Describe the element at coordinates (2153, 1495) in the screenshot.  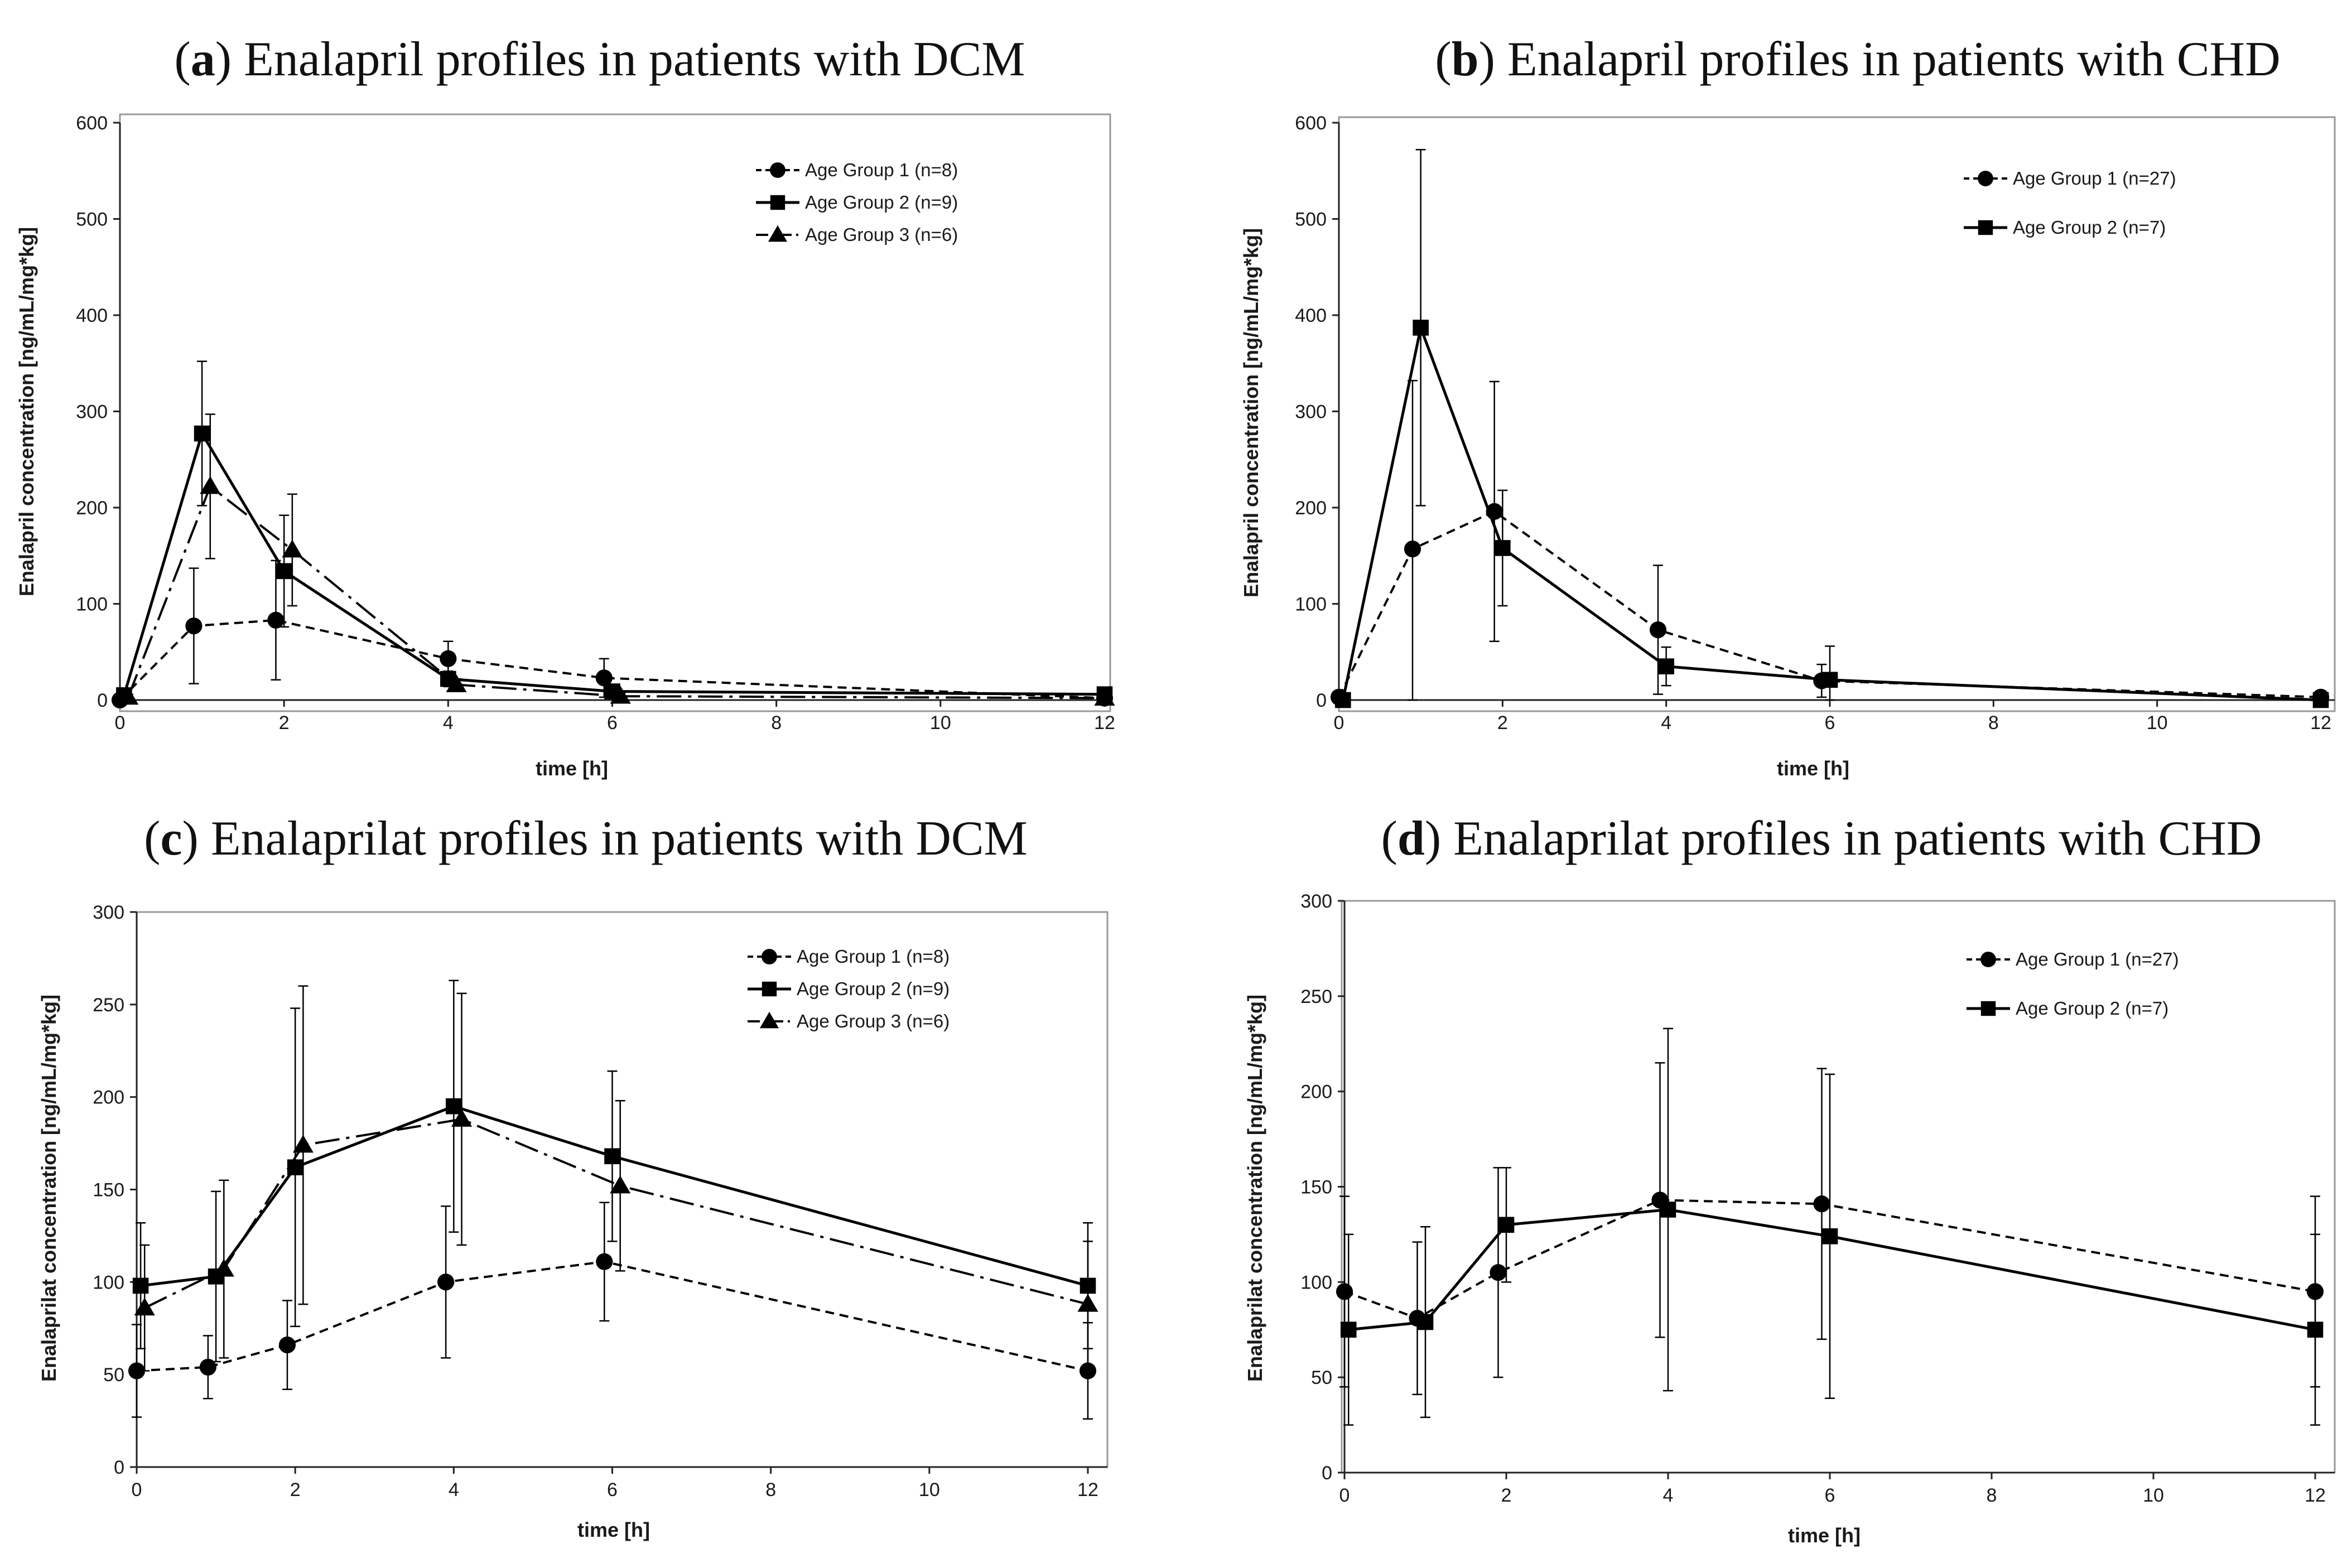
I see `x-tick-label: 10` at that location.